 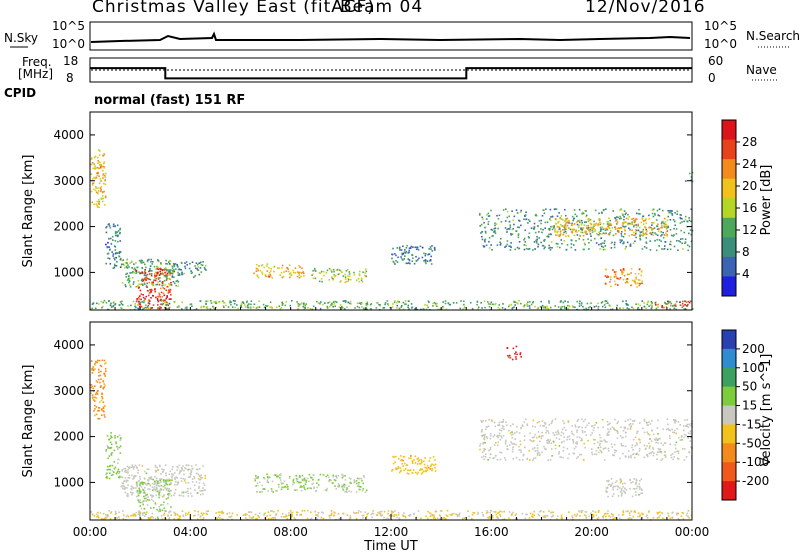 What do you see at coordinates (190, 532) in the screenshot?
I see `x-tick-label: 04:00` at bounding box center [190, 532].